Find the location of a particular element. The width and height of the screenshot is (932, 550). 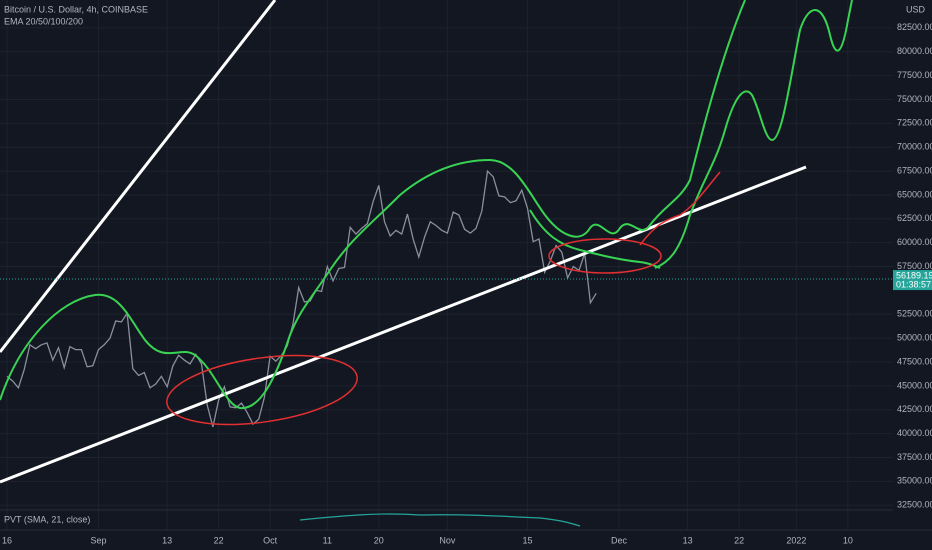

y-tick-label: 45000.00 is located at coordinates (914, 385).